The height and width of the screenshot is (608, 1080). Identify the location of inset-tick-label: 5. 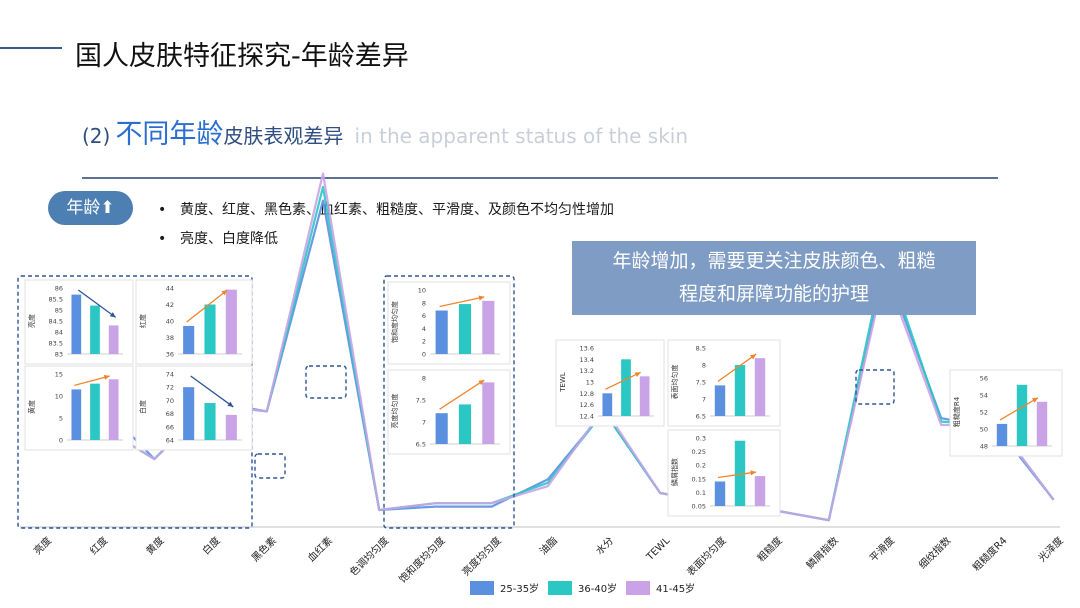
(61, 419).